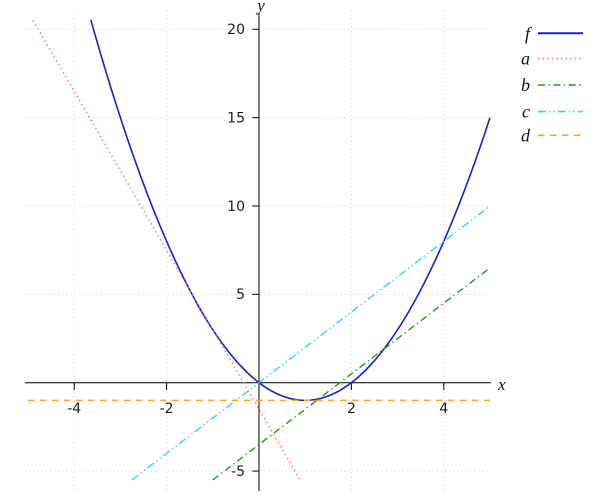 This screenshot has height=500, width=600. I want to click on legend-item-f: f, so click(554, 33).